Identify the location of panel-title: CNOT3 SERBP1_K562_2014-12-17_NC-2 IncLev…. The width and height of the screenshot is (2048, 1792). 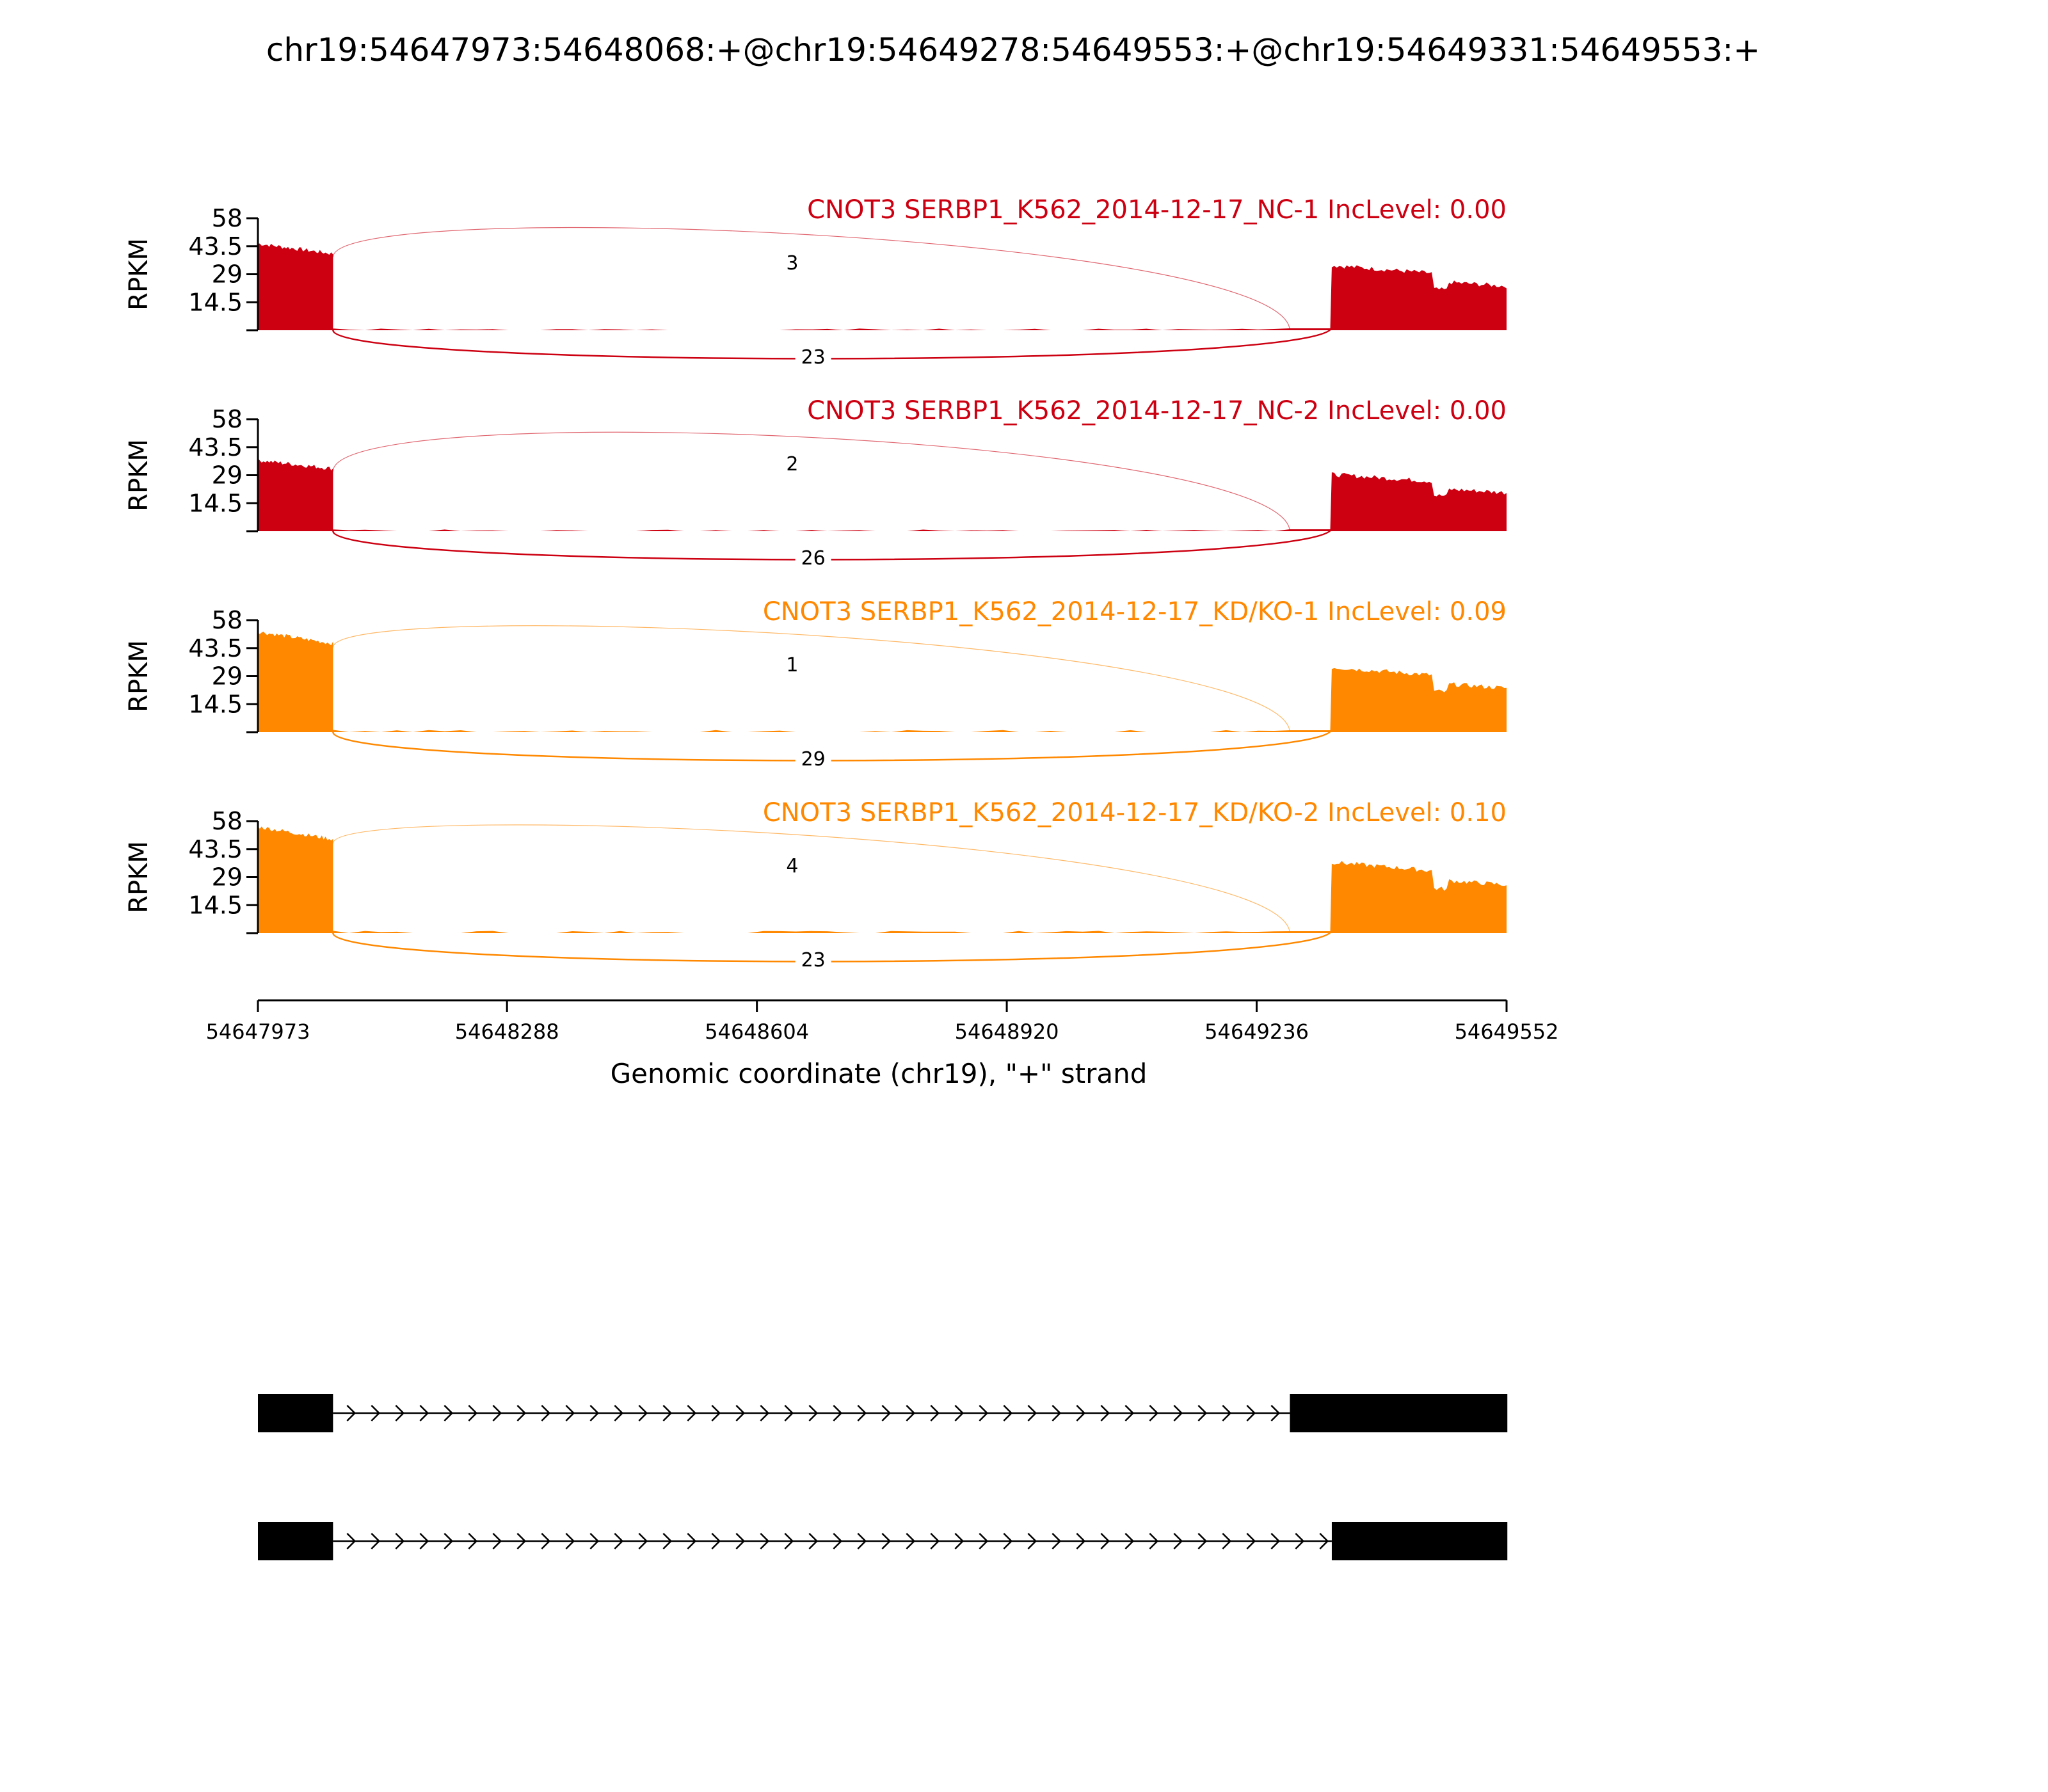
(1157, 411).